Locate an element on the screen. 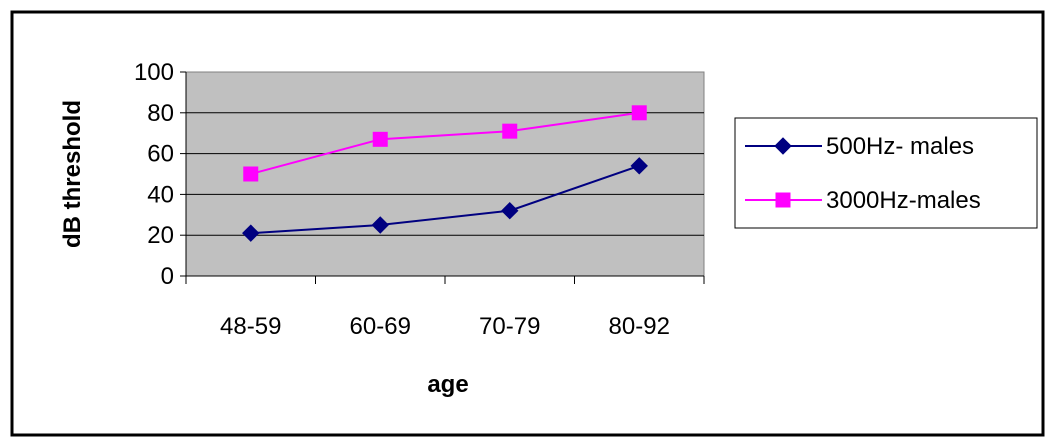  x-tick-label: 48-59 is located at coordinates (250, 326).